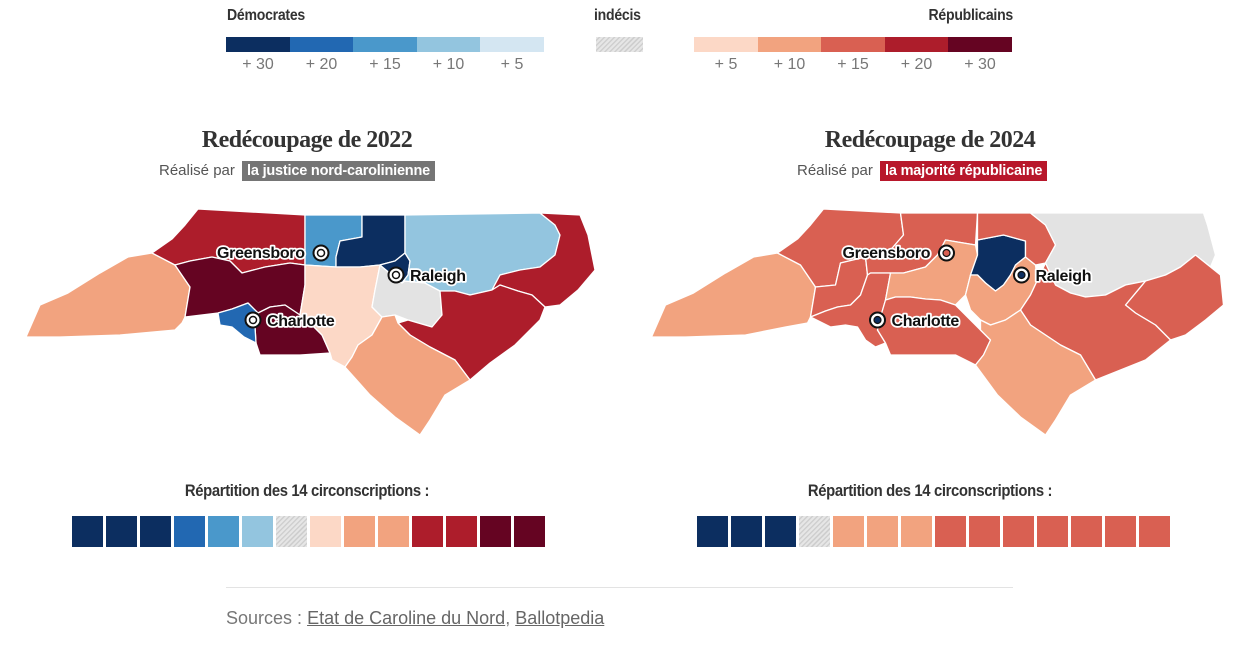 The image size is (1251, 645). What do you see at coordinates (197, 170) in the screenshot?
I see `map-2022-subtitle-prefix: Réalisé par` at bounding box center [197, 170].